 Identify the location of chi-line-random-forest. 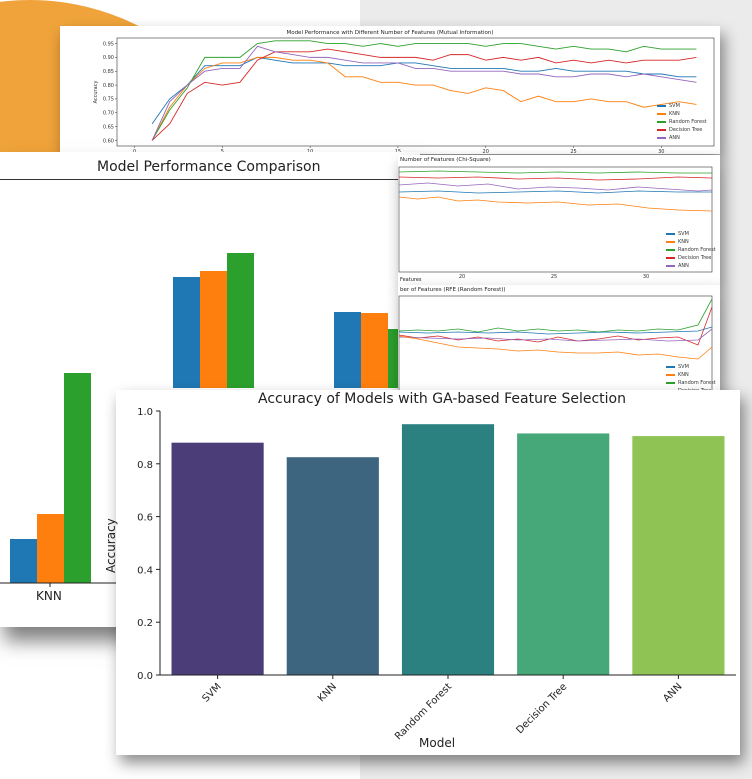
(555, 172).